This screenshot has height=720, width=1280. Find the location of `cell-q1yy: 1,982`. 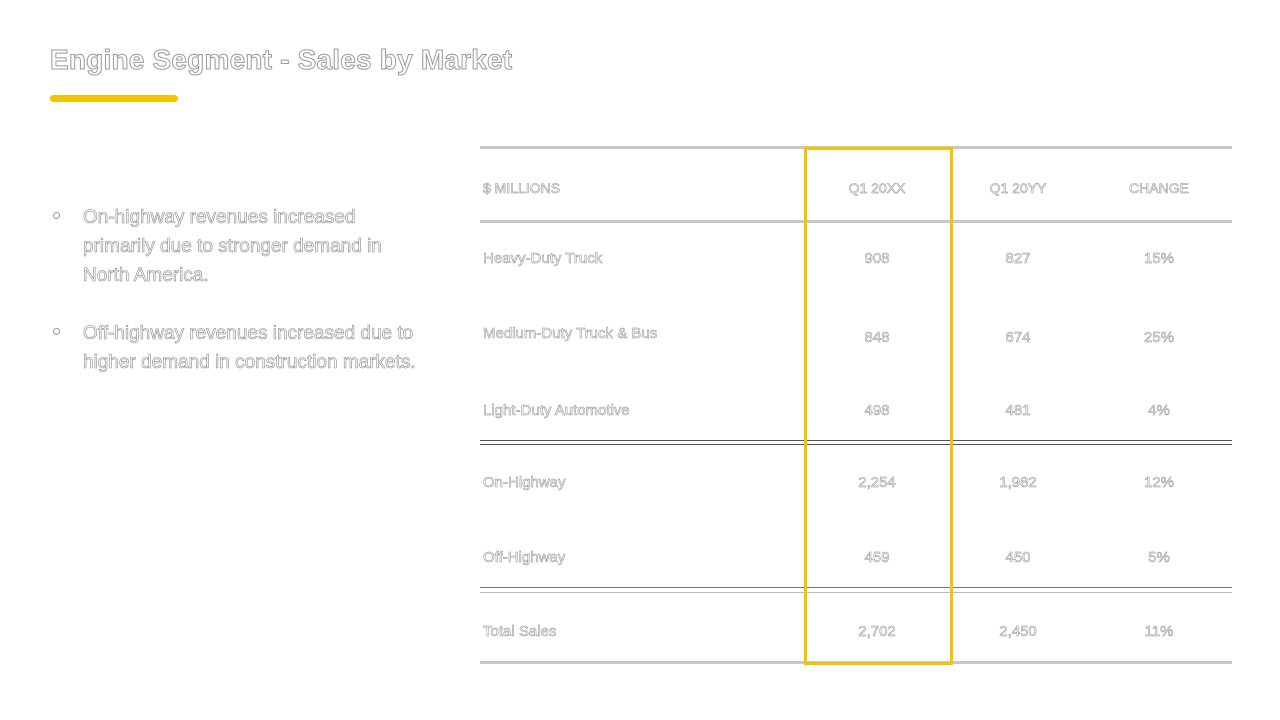

cell-q1yy: 1,982 is located at coordinates (1018, 483).